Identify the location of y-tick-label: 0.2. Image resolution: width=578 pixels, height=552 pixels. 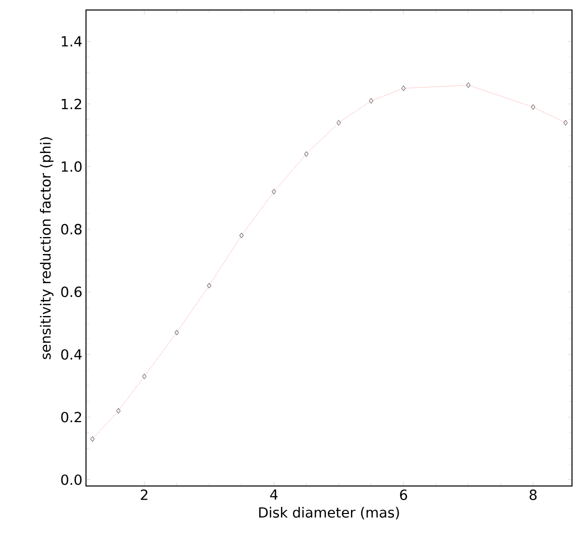
(71, 417).